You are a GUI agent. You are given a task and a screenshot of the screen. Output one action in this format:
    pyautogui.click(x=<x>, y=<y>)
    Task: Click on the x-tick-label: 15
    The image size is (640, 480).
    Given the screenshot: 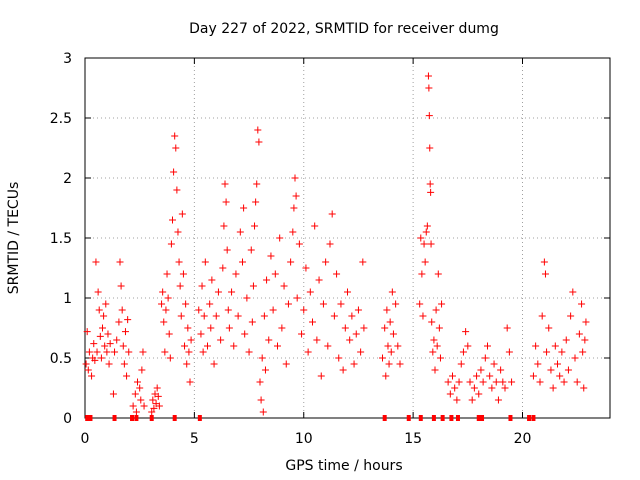 What is the action you would take?
    pyautogui.click(x=413, y=439)
    